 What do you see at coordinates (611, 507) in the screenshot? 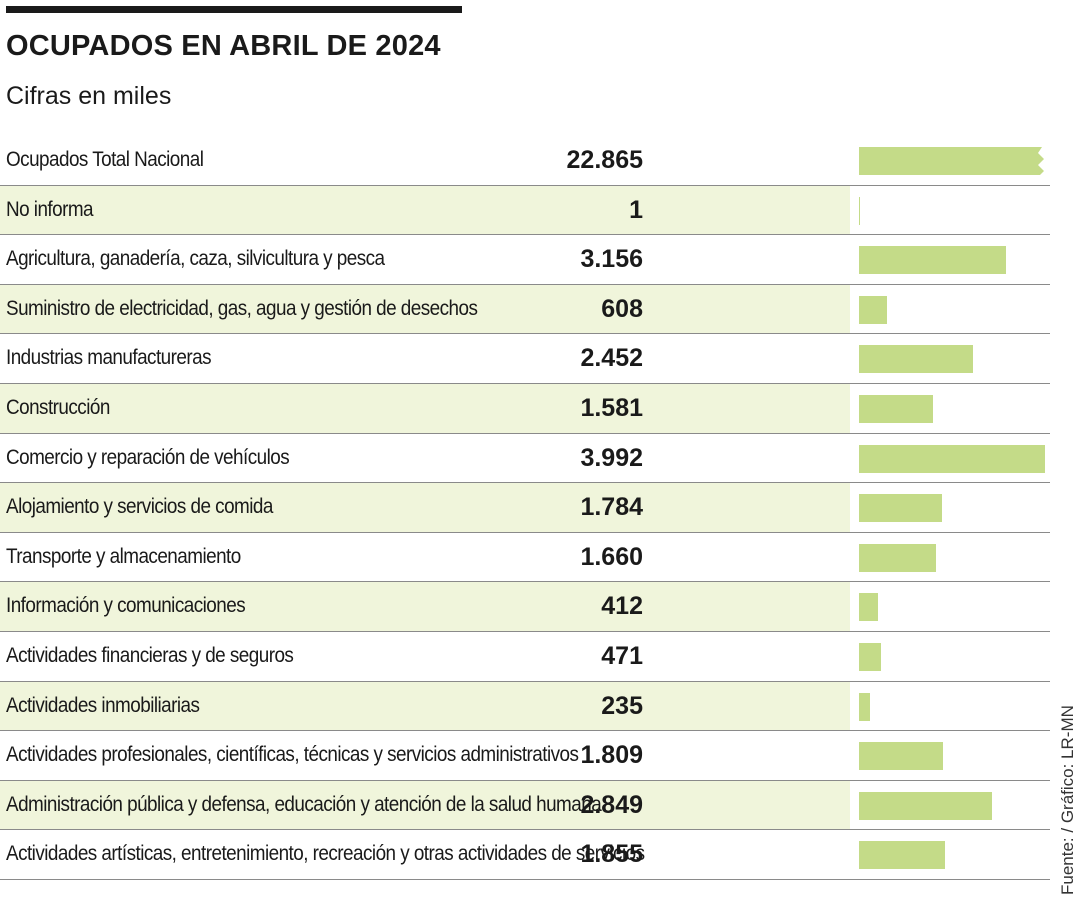
I see `value-label: 1.784` at bounding box center [611, 507].